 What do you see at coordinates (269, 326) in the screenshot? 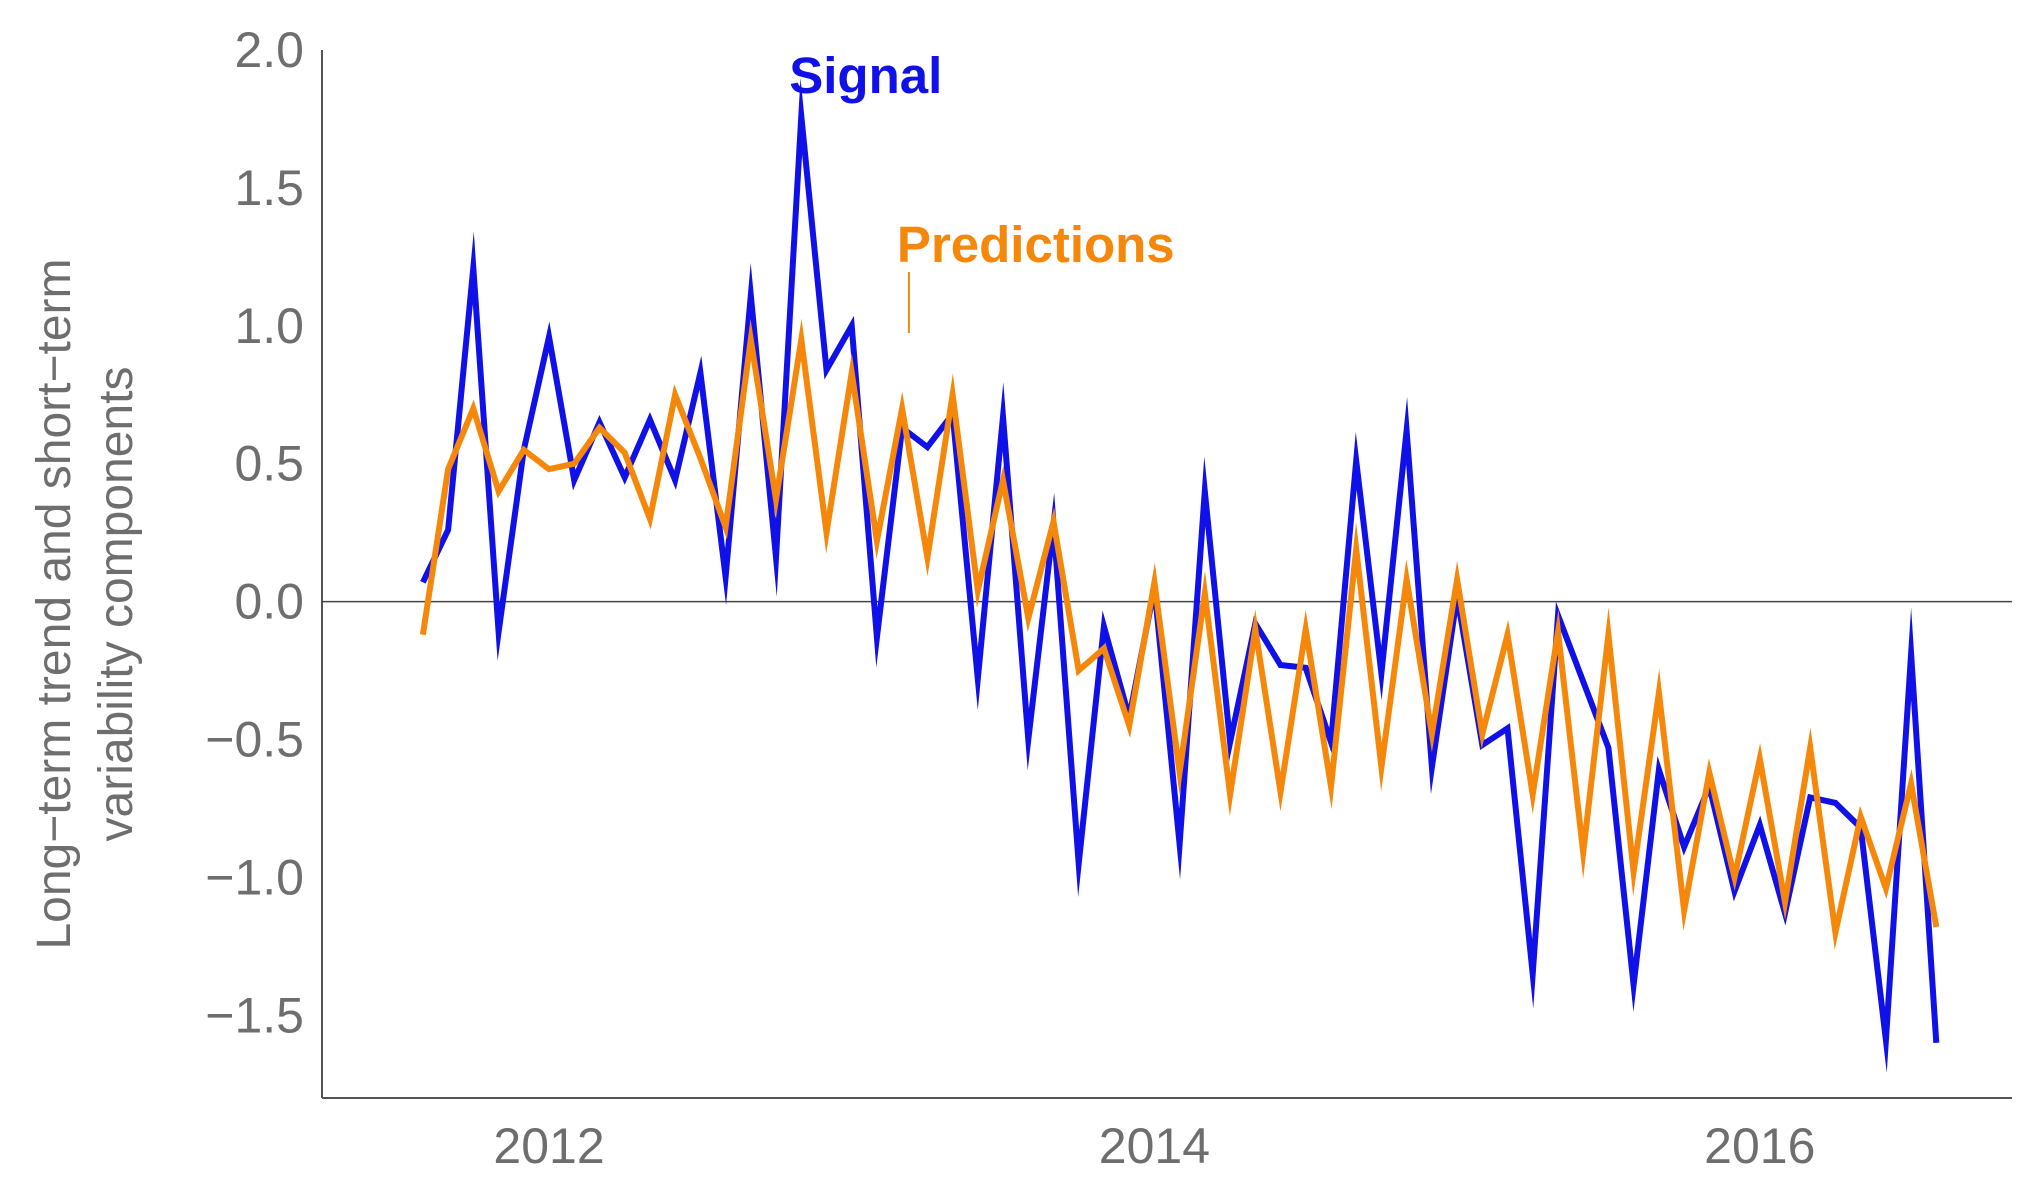
I see `y-tick-label: 1.0` at bounding box center [269, 326].